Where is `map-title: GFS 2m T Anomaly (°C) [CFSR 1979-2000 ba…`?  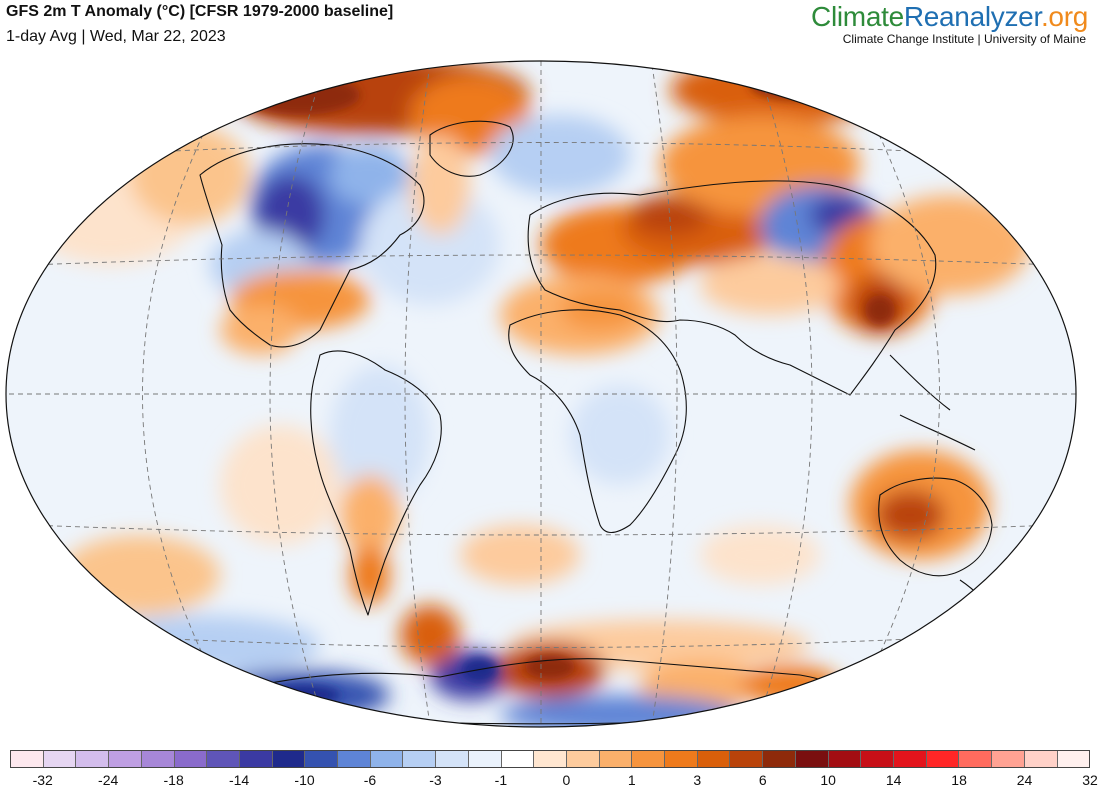 map-title: GFS 2m T Anomaly (°C) [CFSR 1979-2000 ba… is located at coordinates (200, 11).